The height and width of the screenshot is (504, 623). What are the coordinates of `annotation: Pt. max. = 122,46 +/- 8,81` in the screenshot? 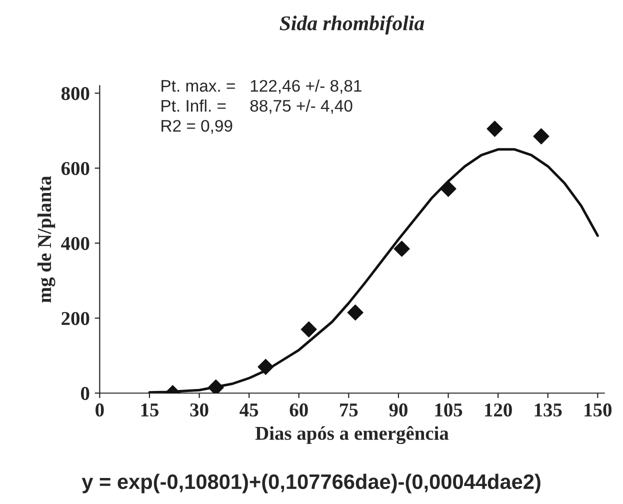 It's located at (262, 87).